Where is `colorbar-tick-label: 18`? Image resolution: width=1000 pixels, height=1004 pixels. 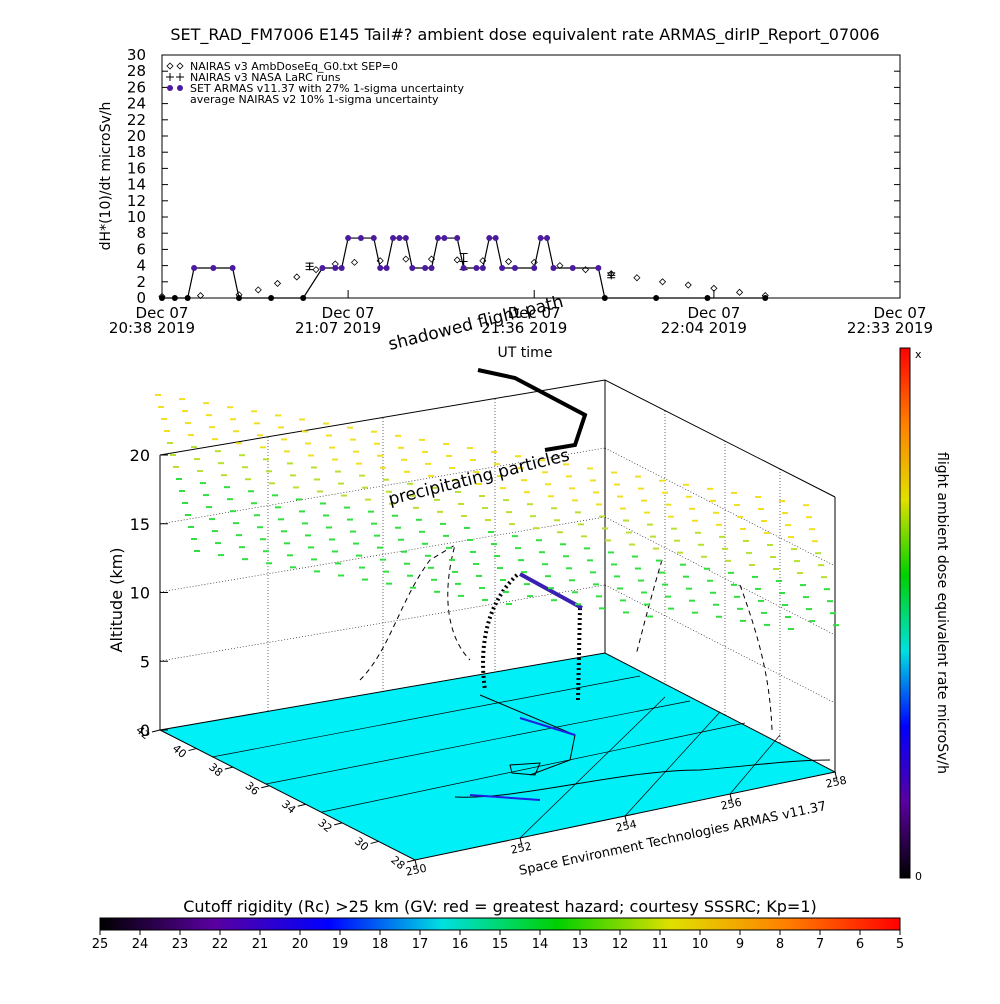
colorbar-tick-label: 18 is located at coordinates (380, 944).